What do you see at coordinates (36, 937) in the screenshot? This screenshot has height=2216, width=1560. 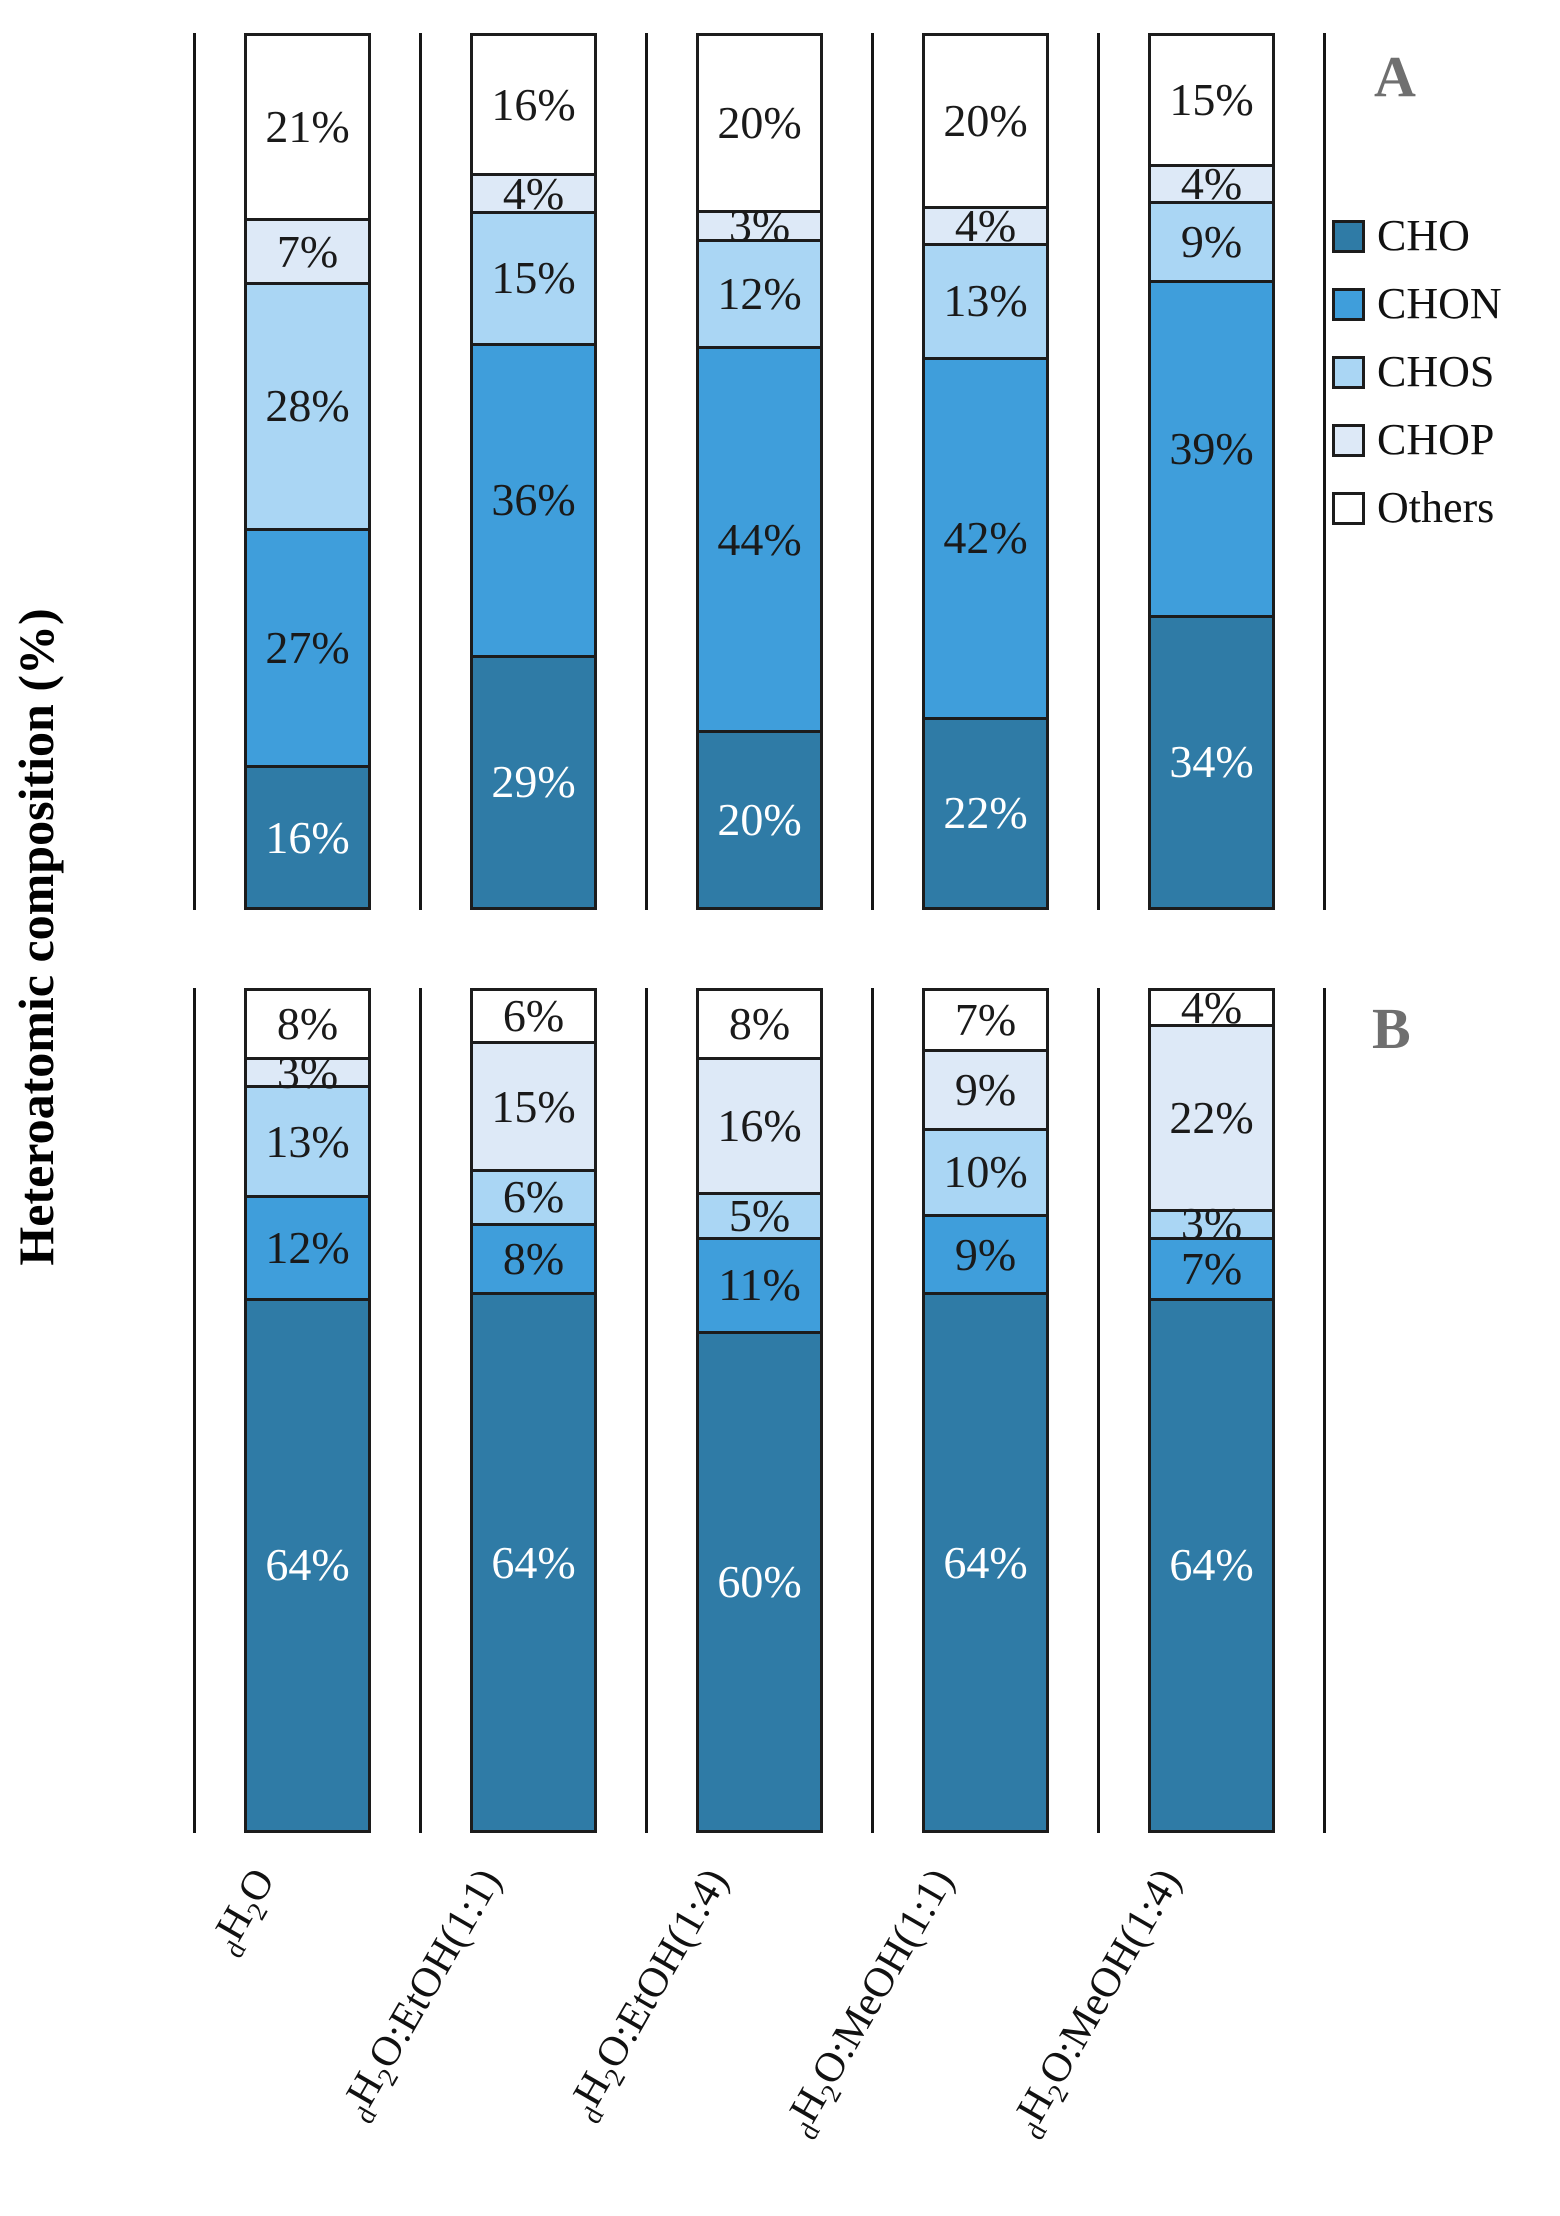 I see `y-axis-label: Heteroatomic composition (%)` at bounding box center [36, 937].